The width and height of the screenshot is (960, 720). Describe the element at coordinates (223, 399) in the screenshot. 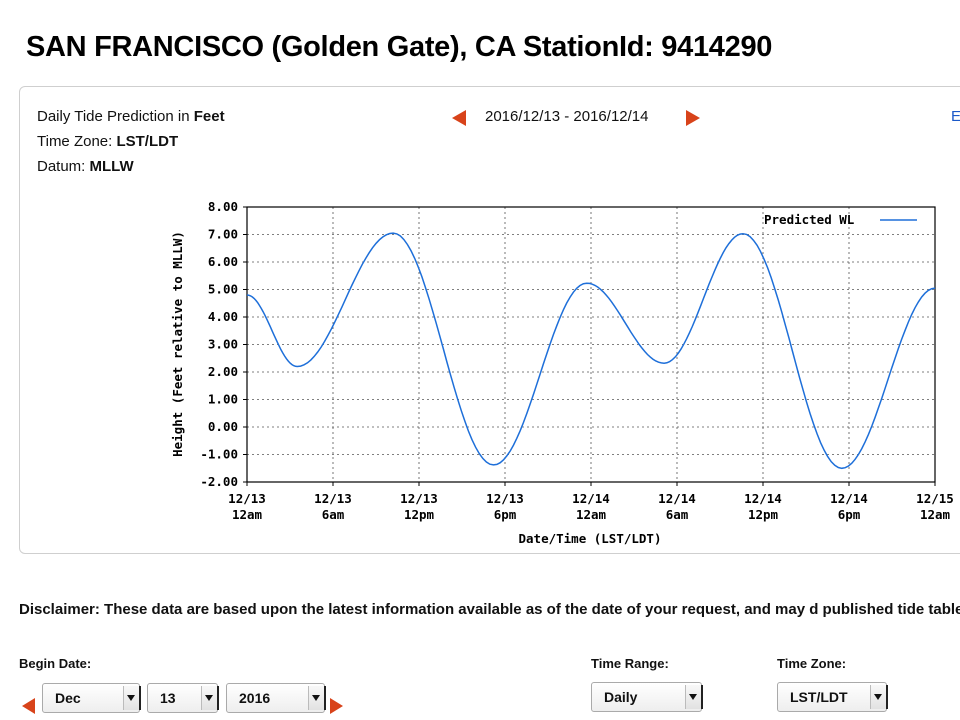

I see `y-tick-label: 1.00` at that location.